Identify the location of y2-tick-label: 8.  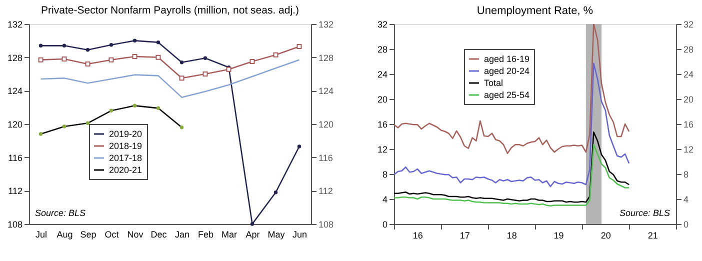
(686, 175).